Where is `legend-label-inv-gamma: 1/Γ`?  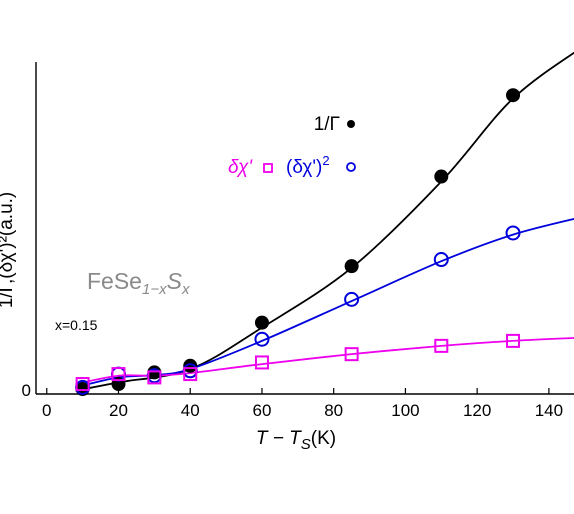 legend-label-inv-gamma: 1/Γ is located at coordinates (327, 124).